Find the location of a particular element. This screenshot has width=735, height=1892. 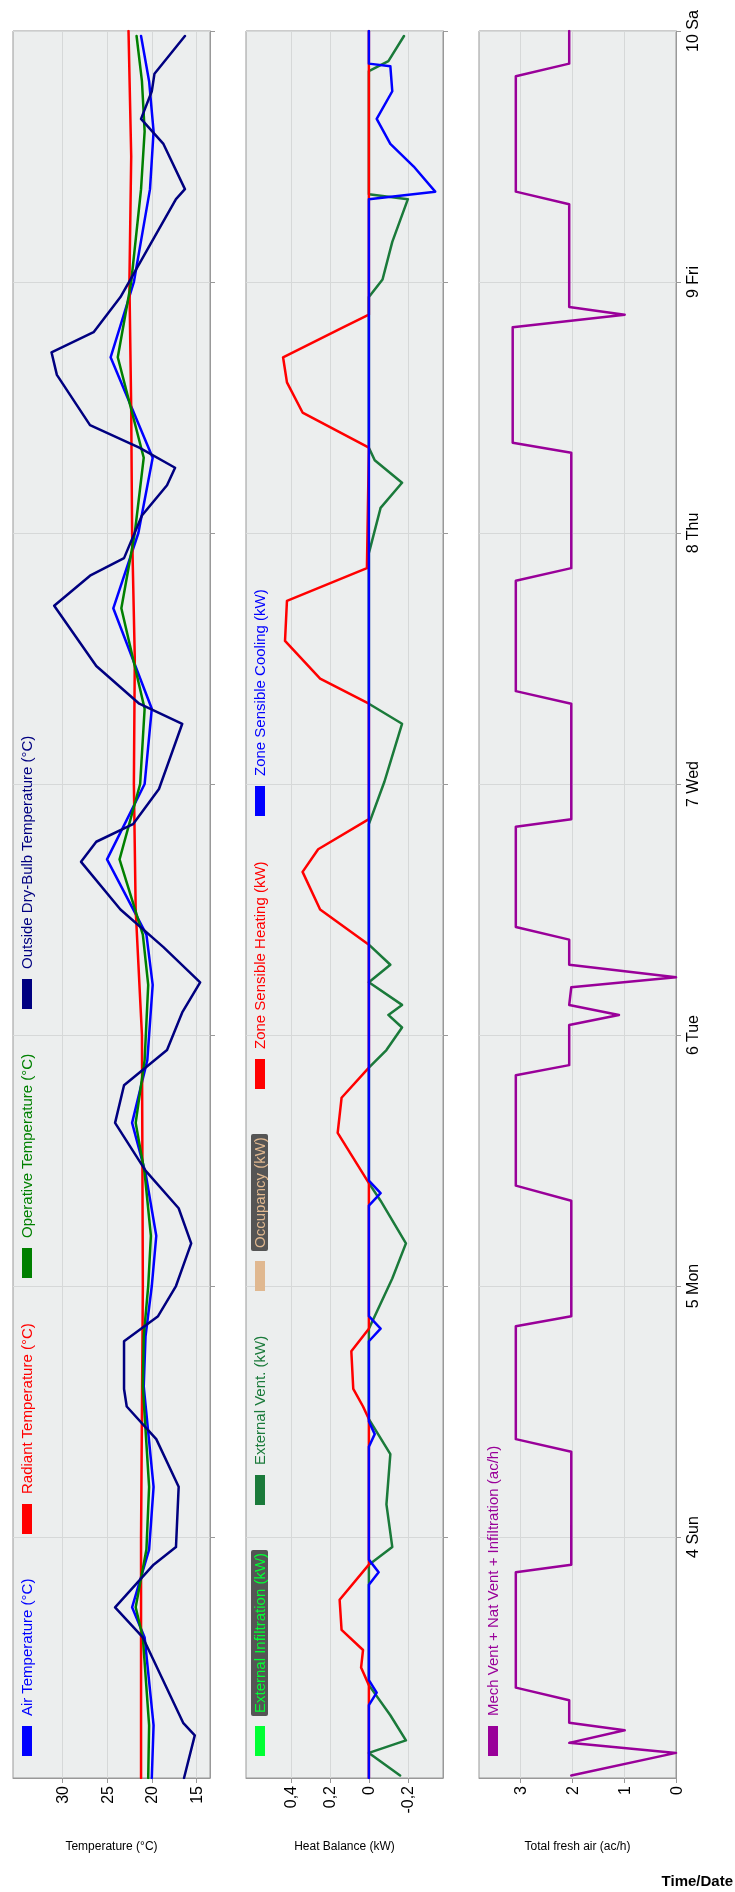

y-tick-label: 9 Fri is located at coordinates (692, 282).